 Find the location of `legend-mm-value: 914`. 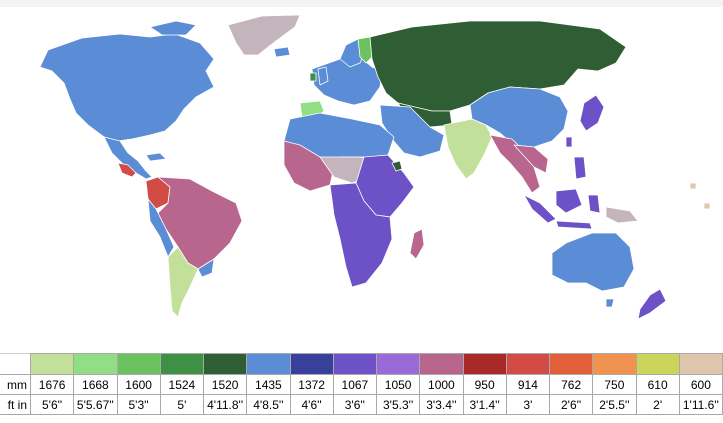

legend-mm-value: 914 is located at coordinates (528, 384).